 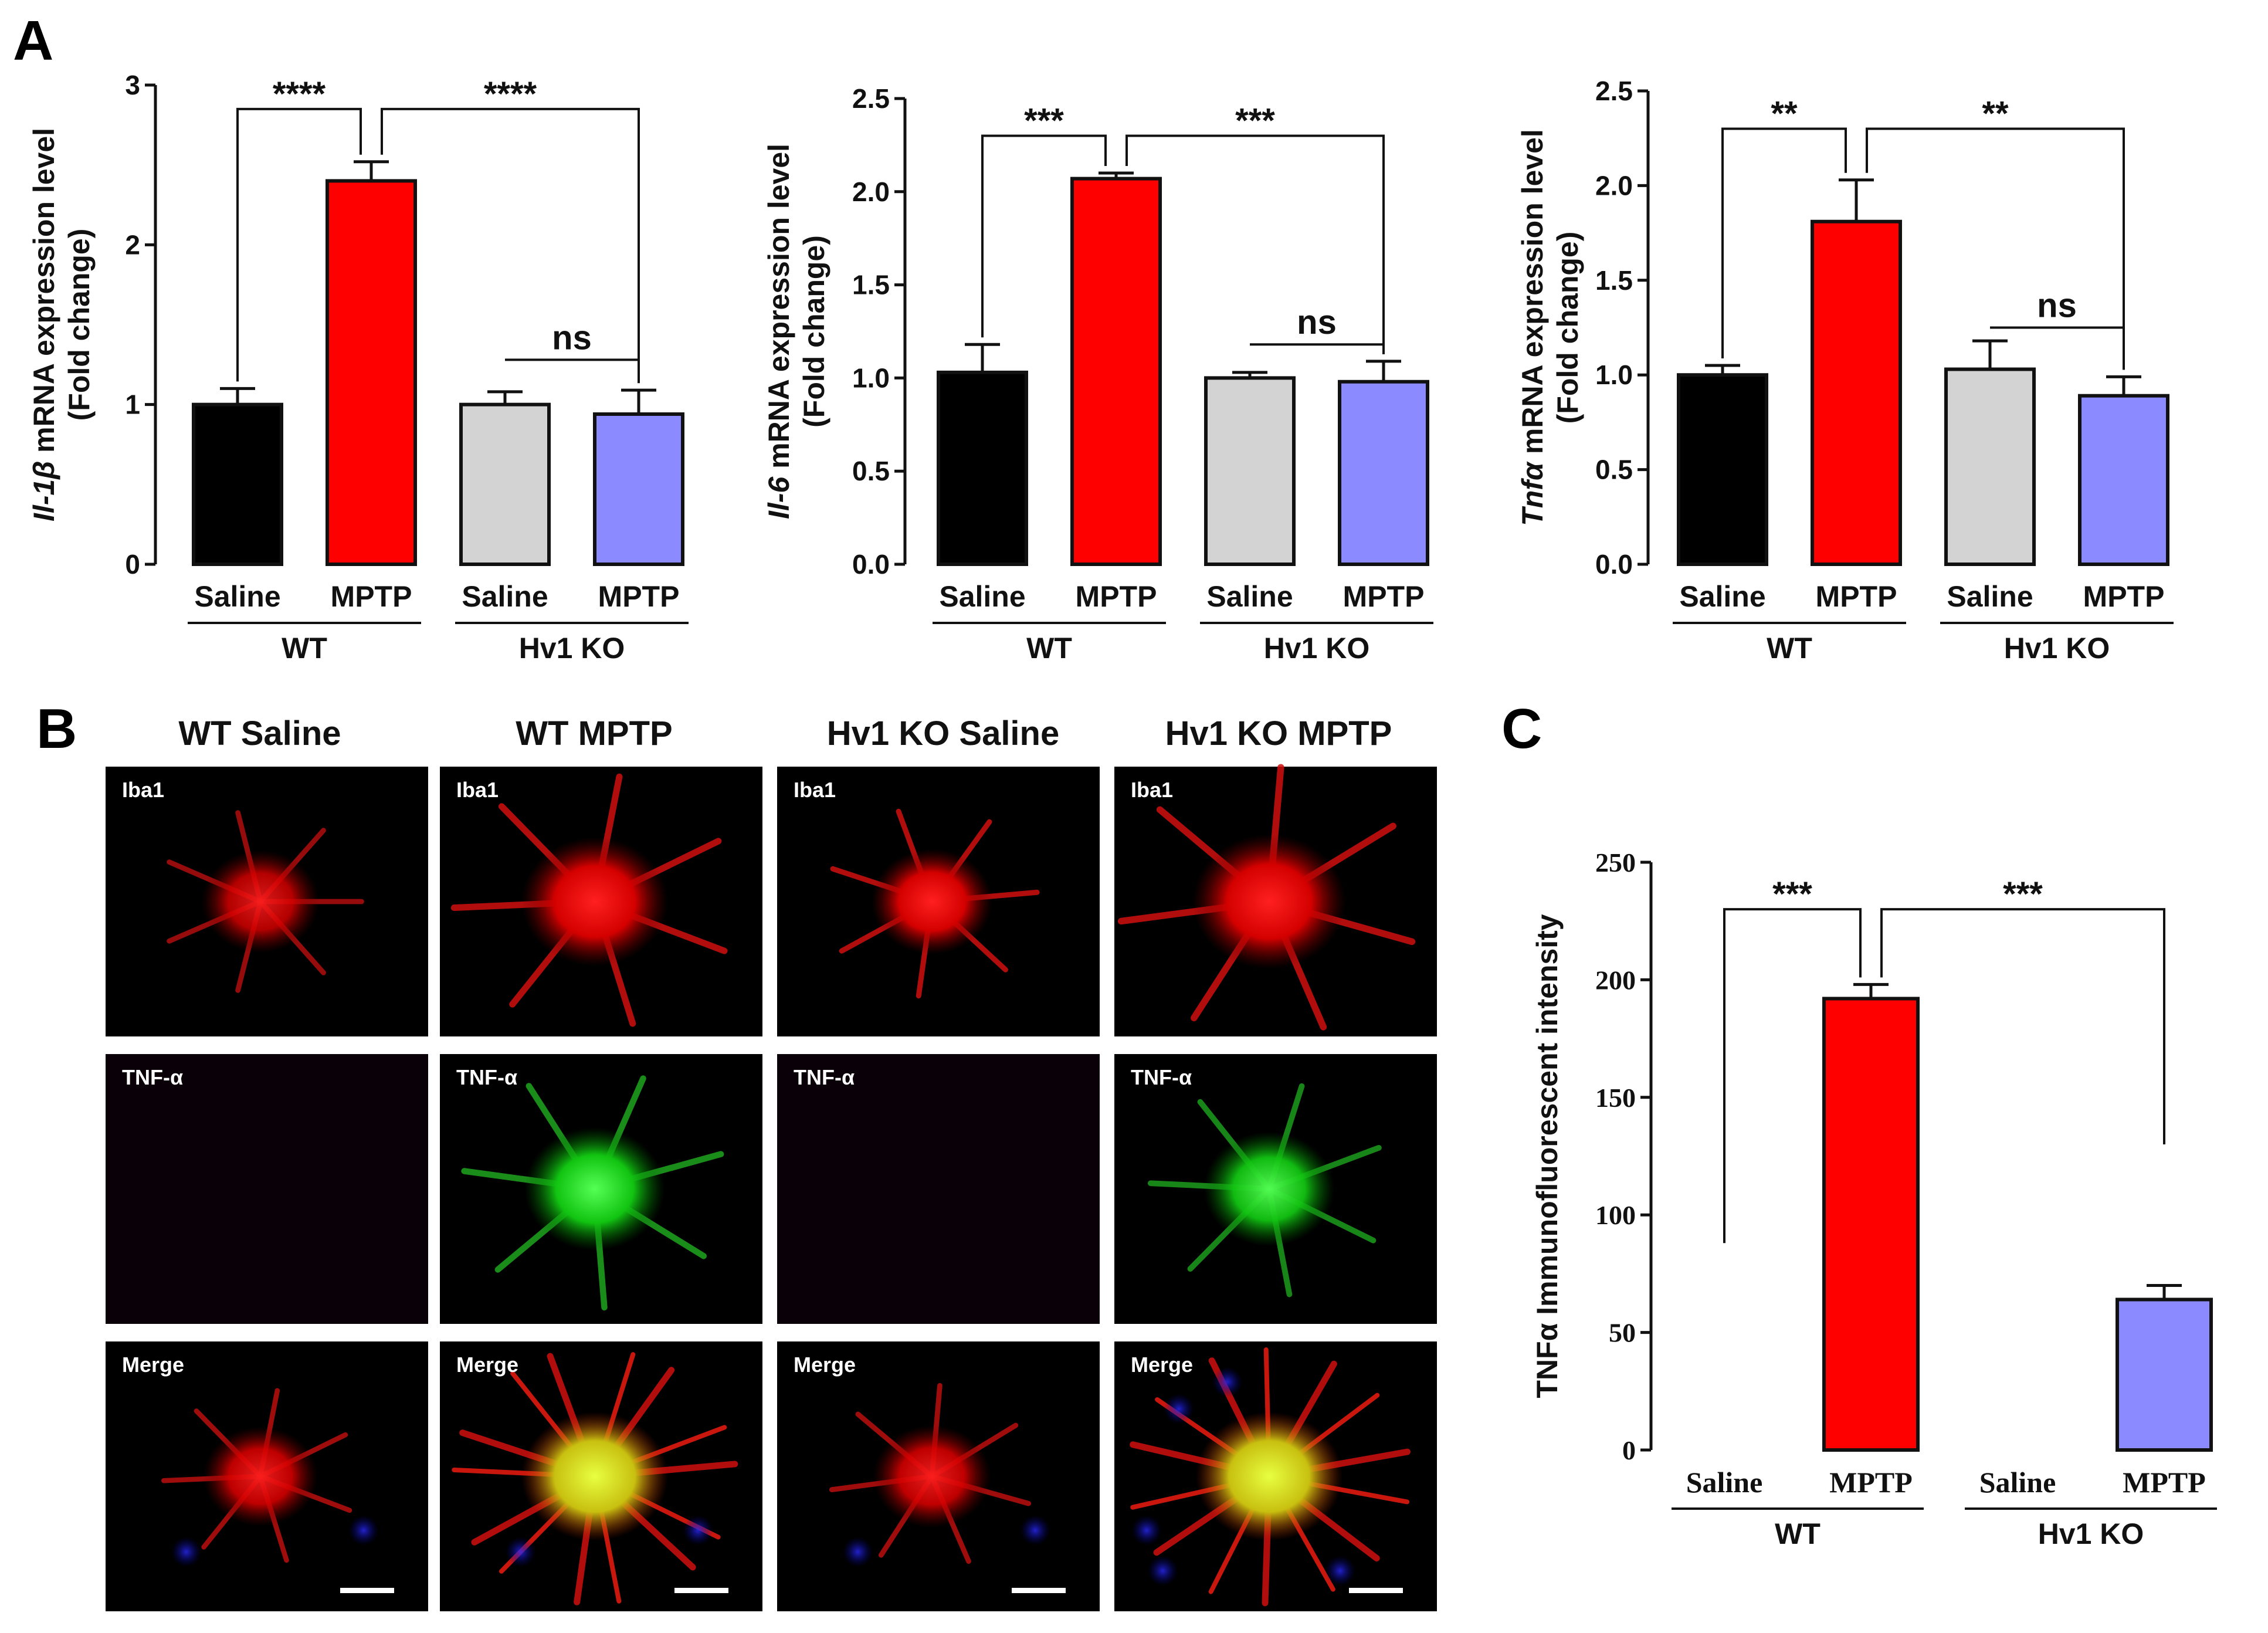 I want to click on y-tick-label: 2, so click(x=132, y=244).